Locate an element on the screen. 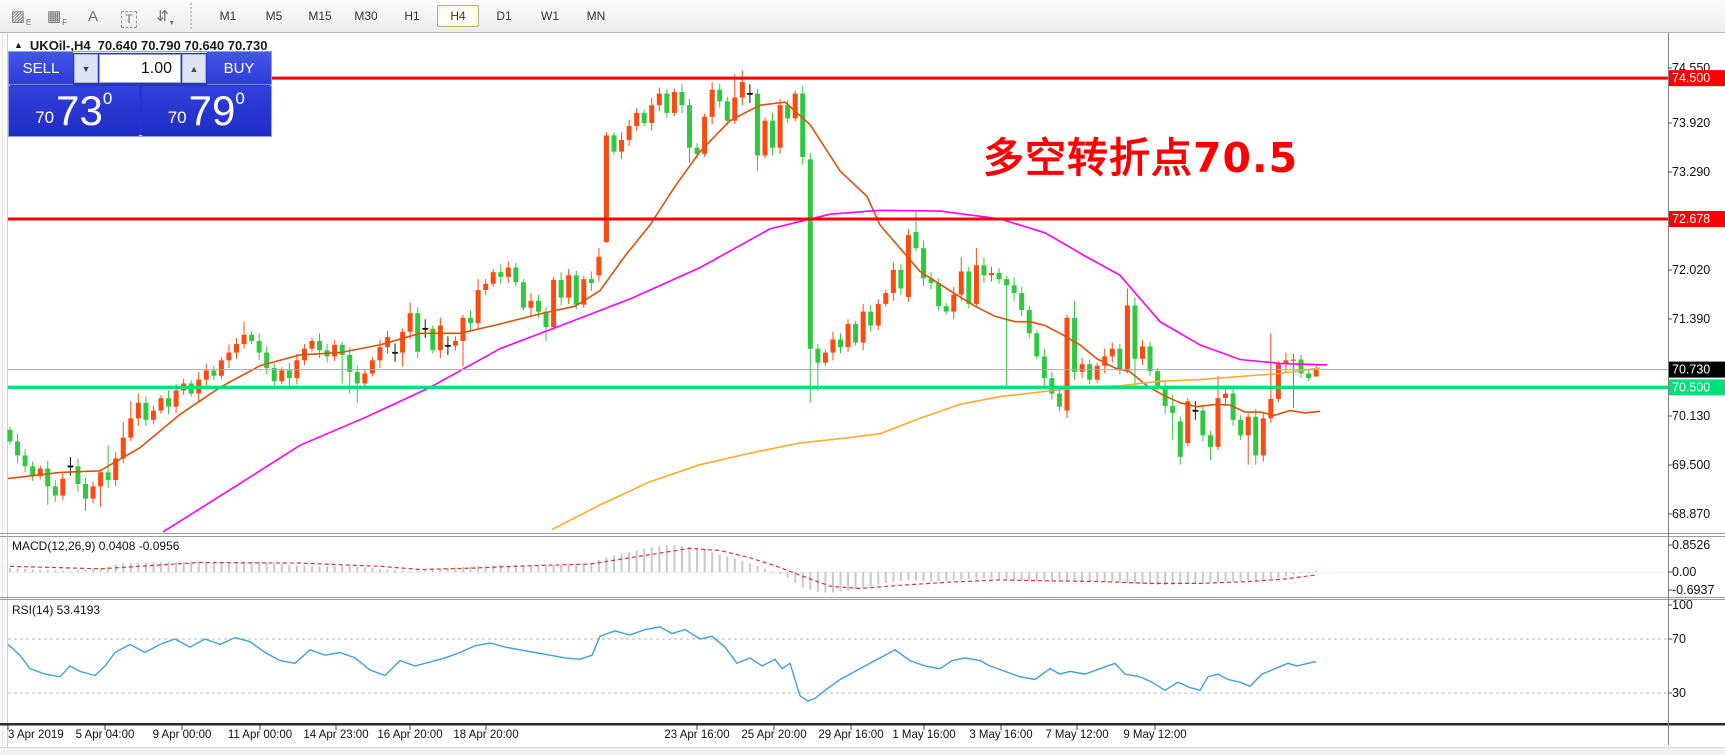 Image resolution: width=1725 pixels, height=755 pixels. buy-price-panel: 70 79 0 is located at coordinates (206, 111).